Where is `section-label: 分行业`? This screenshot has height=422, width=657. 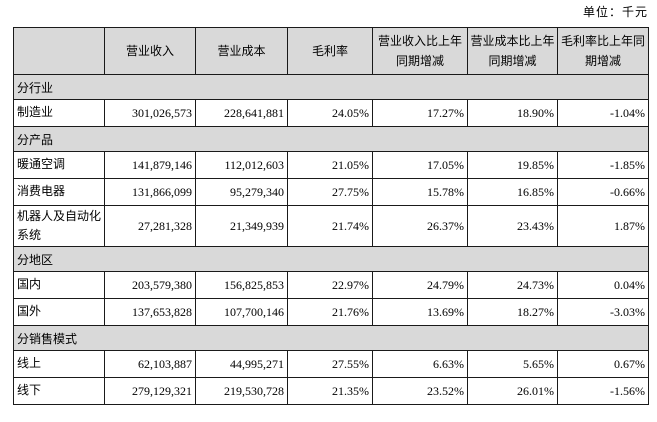
section-label: 分行业 is located at coordinates (331, 87).